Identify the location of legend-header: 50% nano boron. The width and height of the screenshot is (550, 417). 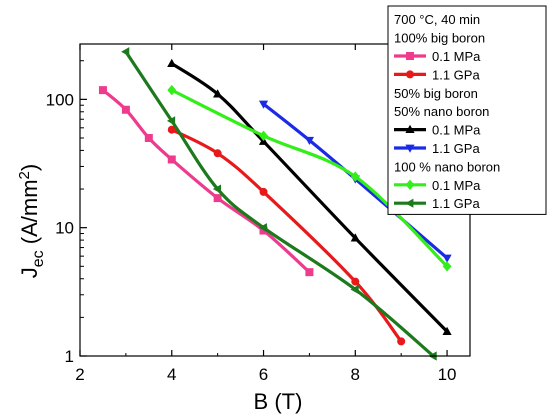
(441, 111).